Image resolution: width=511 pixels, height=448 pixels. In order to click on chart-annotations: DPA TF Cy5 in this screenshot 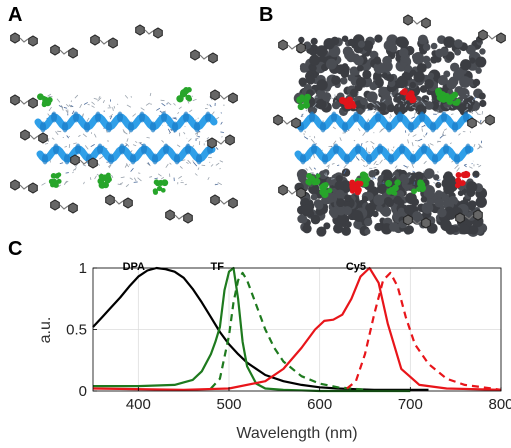, I will do `click(244, 267)`.